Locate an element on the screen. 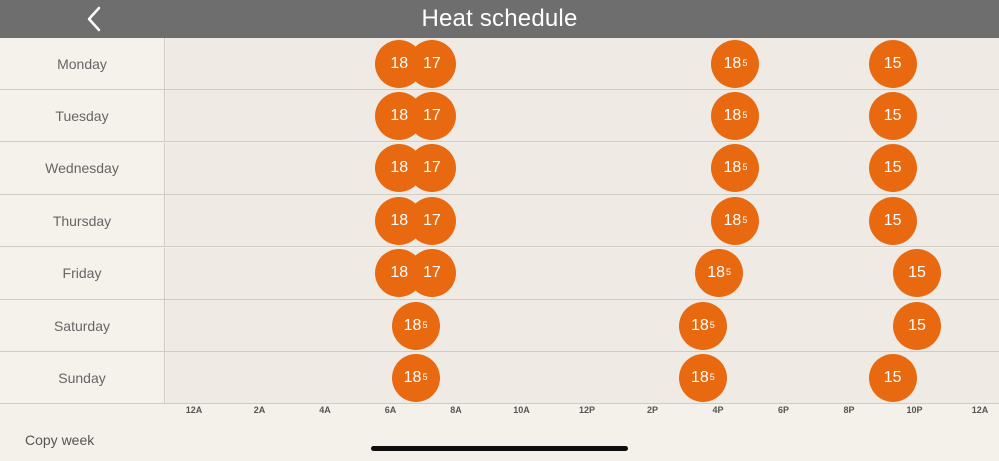  schedule-row-sunday: Sunday 18 5 18 5 15 is located at coordinates (499, 378).